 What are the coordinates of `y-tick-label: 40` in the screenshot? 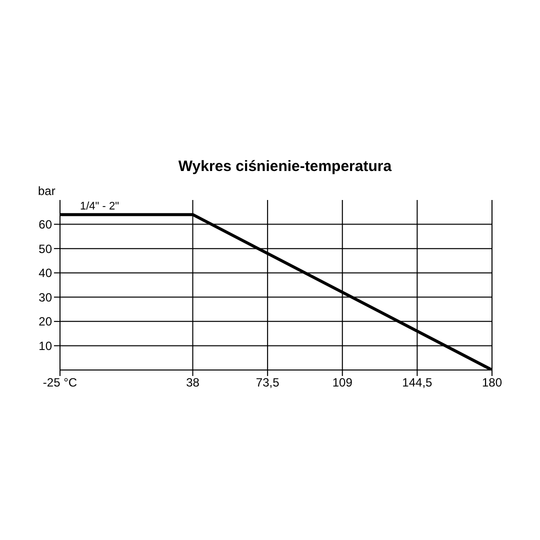 It's located at (45, 273).